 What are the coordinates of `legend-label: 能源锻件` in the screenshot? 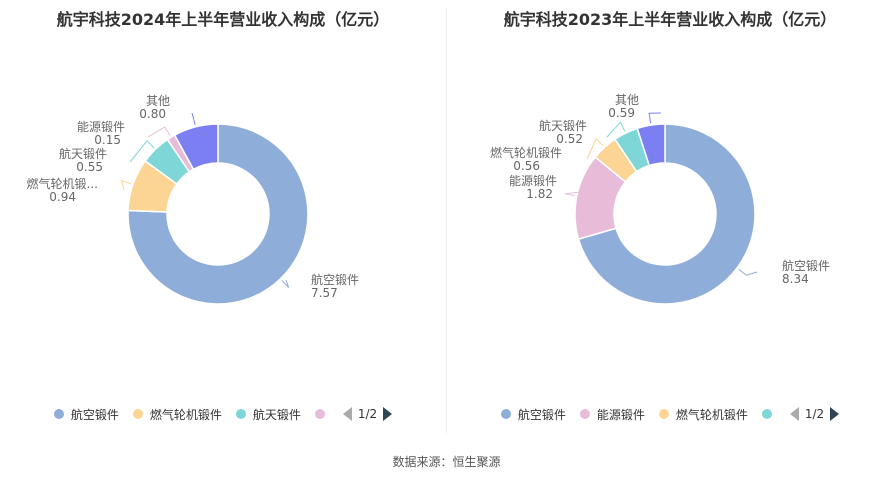 It's located at (620, 414).